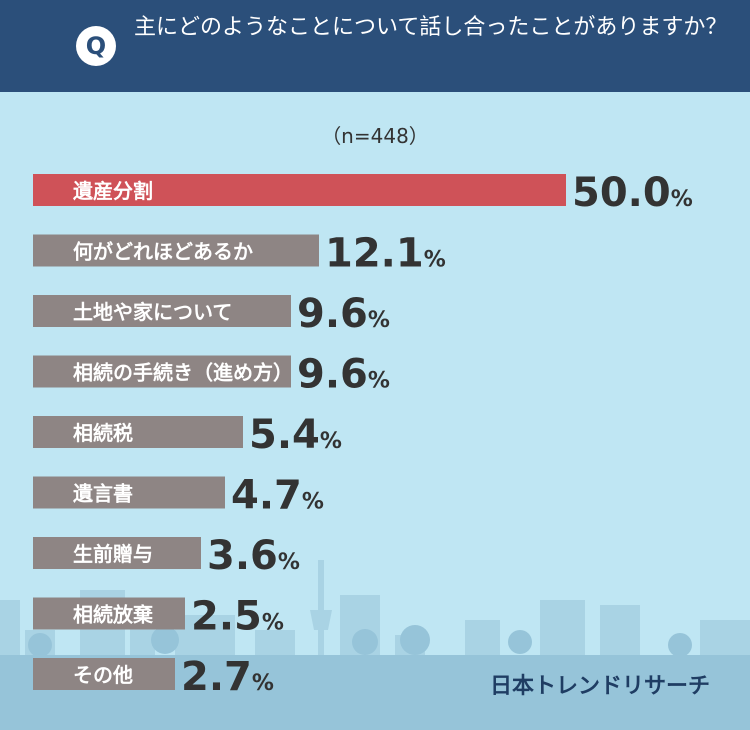 The image size is (750, 730). What do you see at coordinates (227, 677) in the screenshot?
I see `value-label-9: 2.7%` at bounding box center [227, 677].